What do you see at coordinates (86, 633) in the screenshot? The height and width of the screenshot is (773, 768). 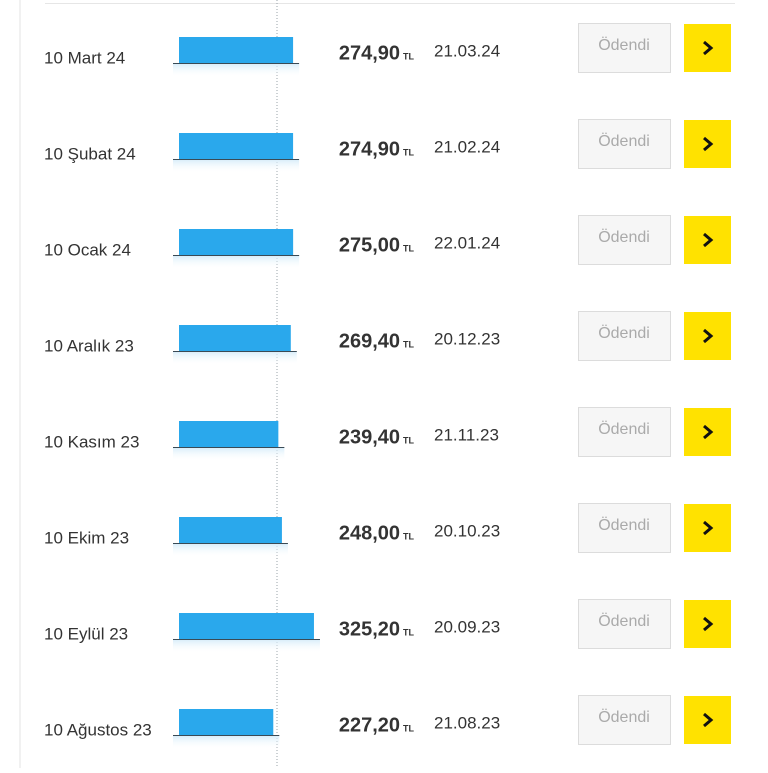 I see `period-label: 10 Eylül 23` at bounding box center [86, 633].